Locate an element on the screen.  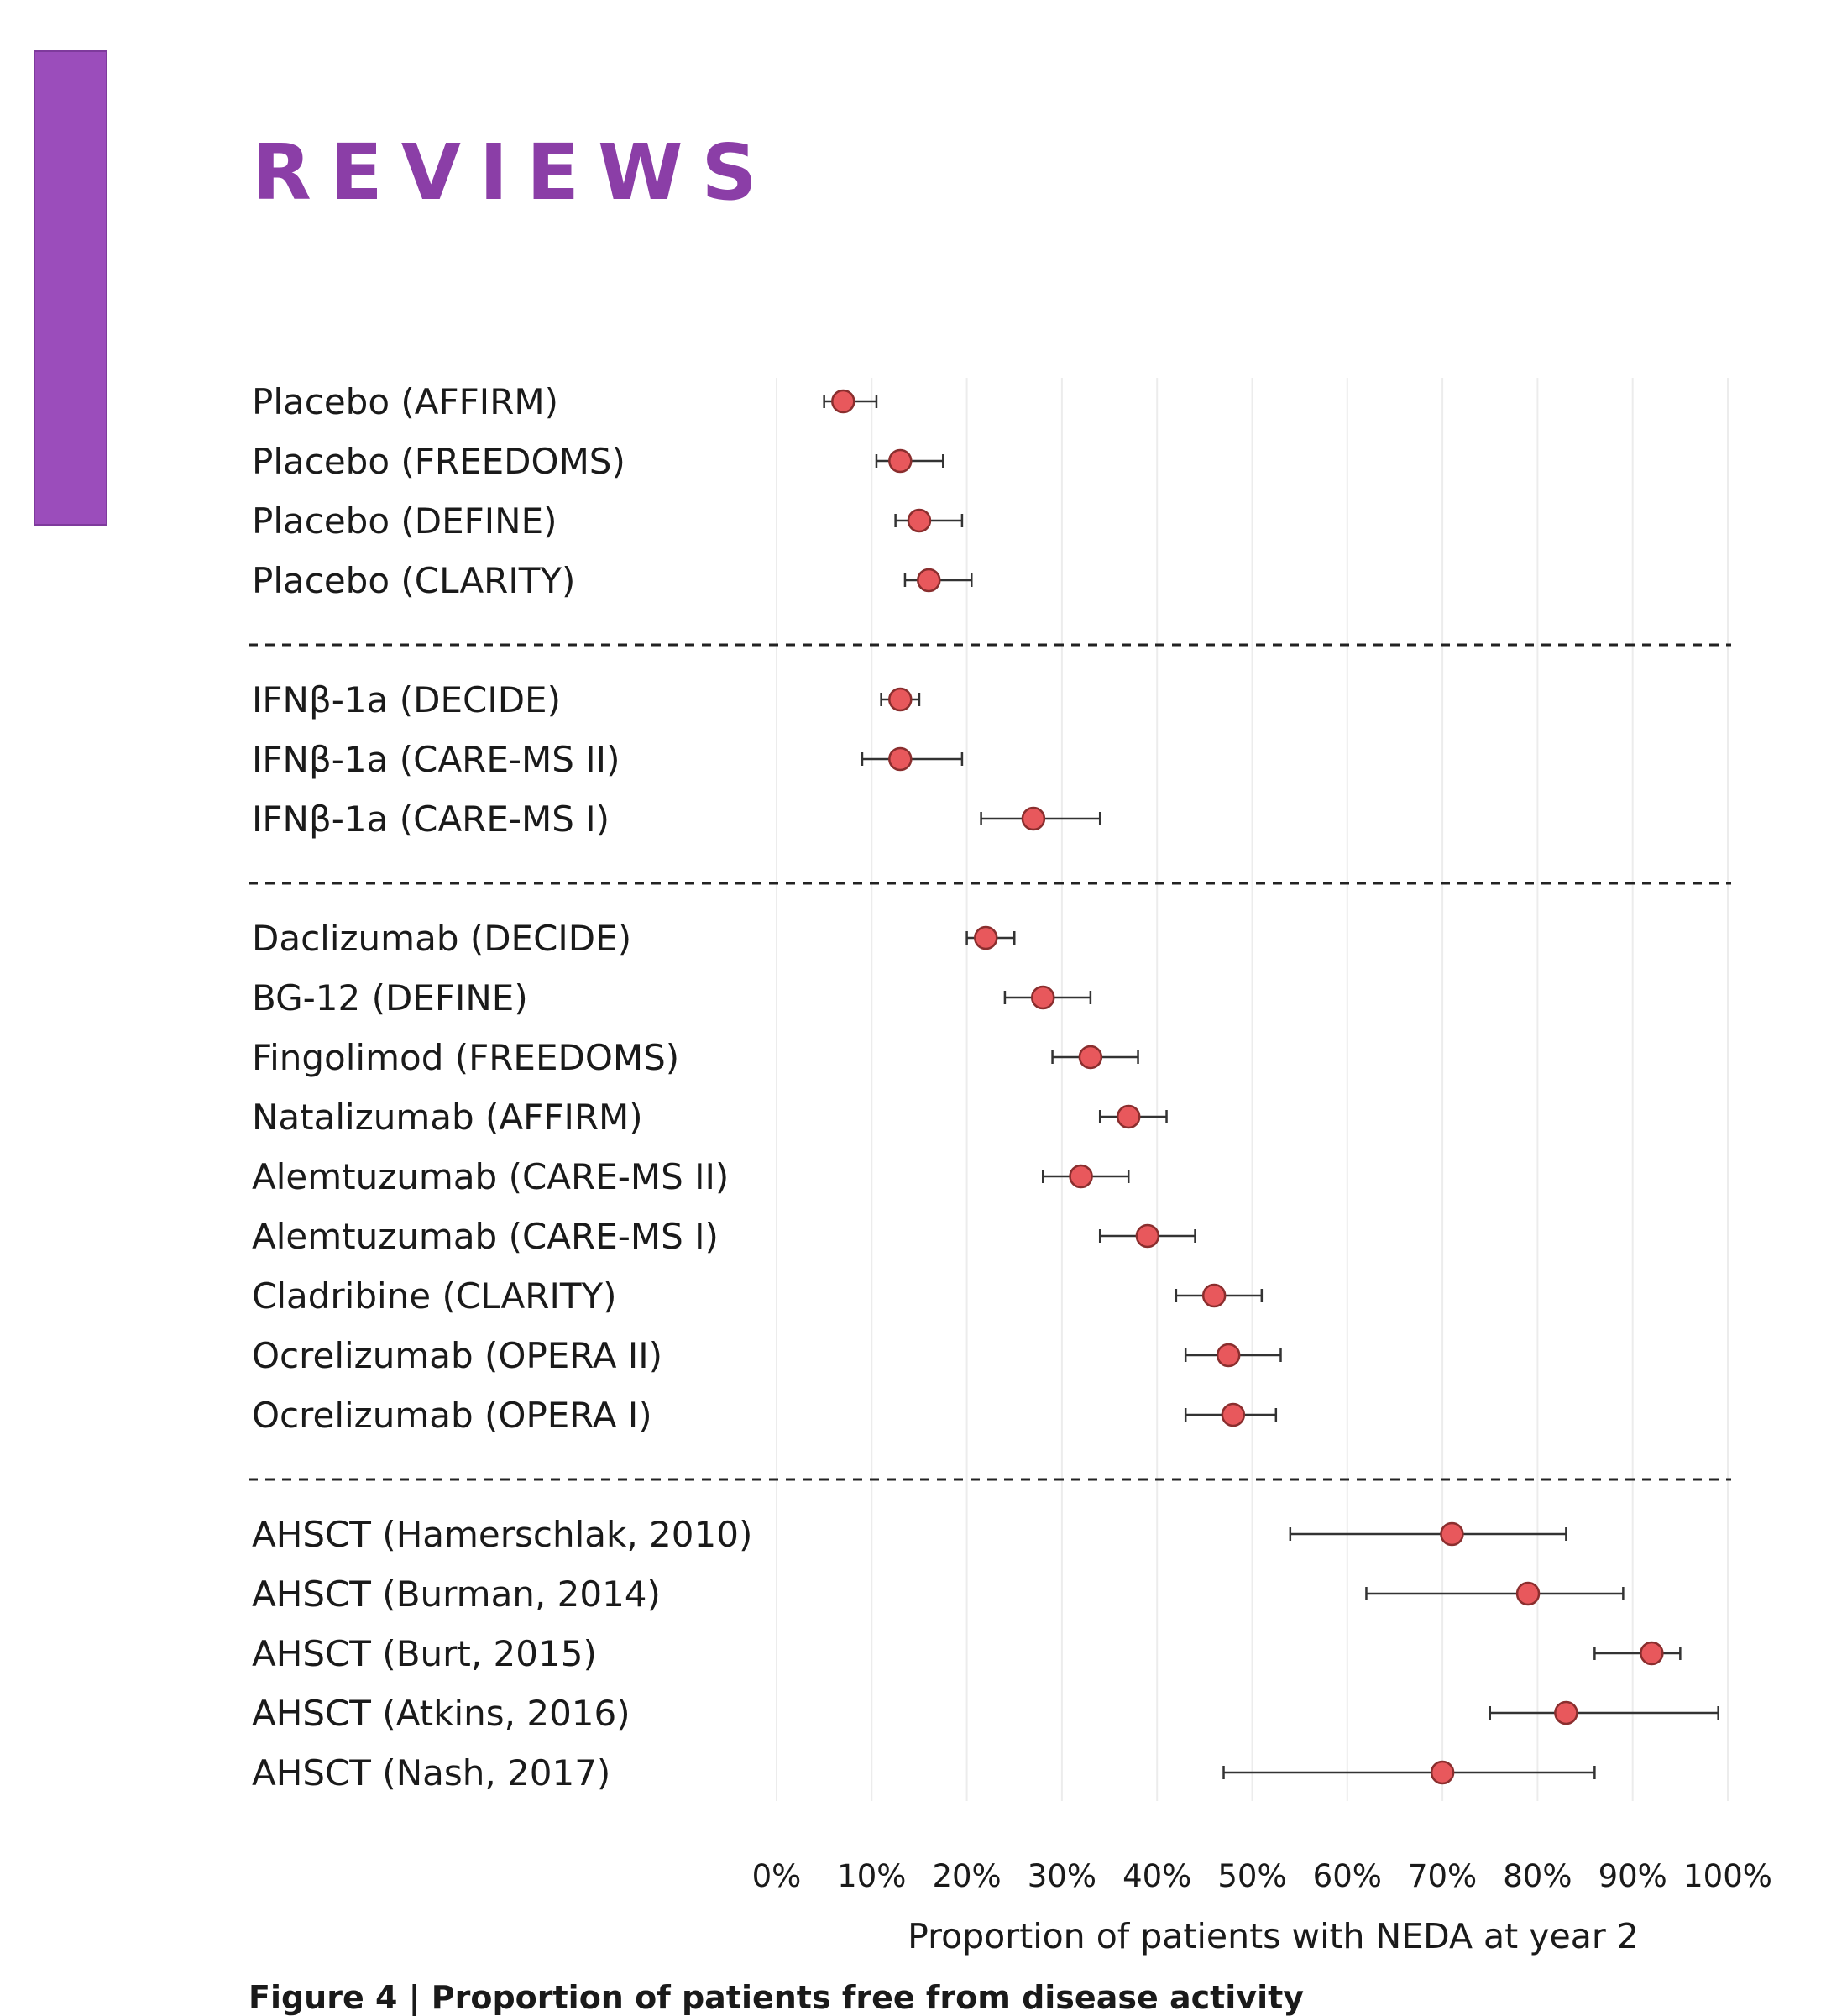
row-label: Cladribine (CLARITY) is located at coordinates (435, 1296).